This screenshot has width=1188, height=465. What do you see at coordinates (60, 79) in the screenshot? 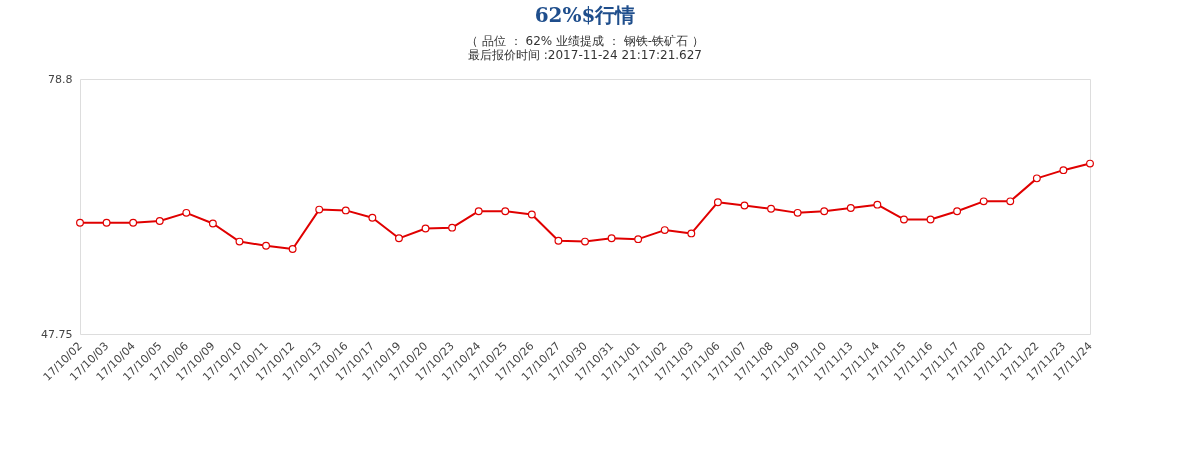
I see `y-tick-label: 78.8` at bounding box center [60, 79].